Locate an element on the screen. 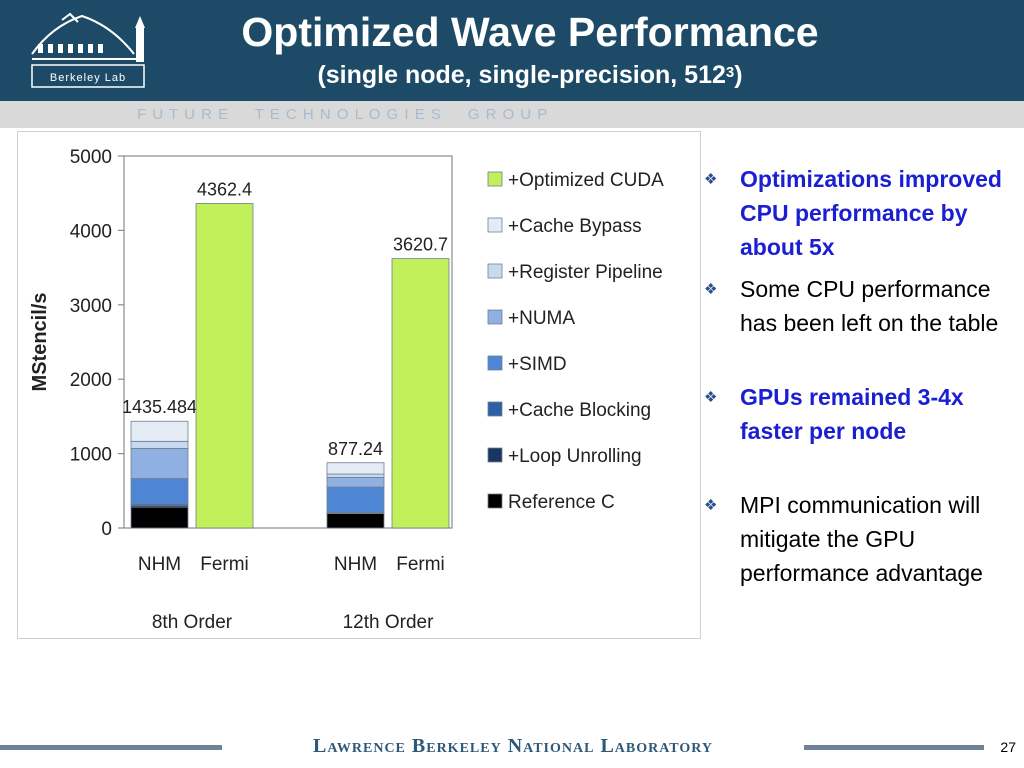  y-tick-label: 1000 is located at coordinates (91, 455).